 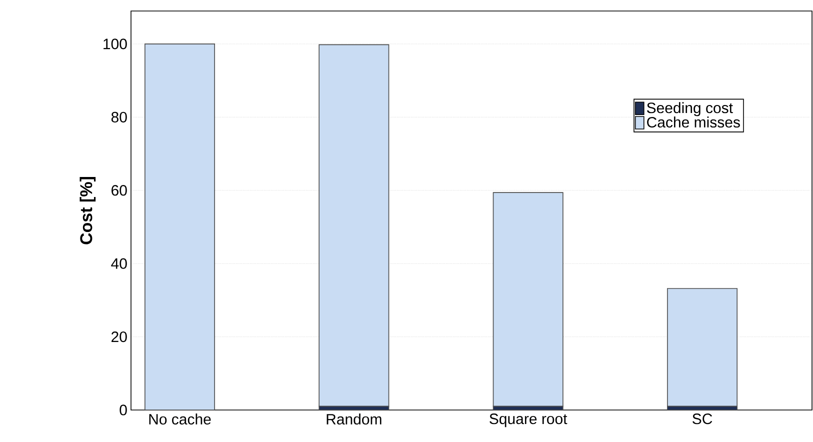 What do you see at coordinates (119, 263) in the screenshot?
I see `y-tick-label: 40` at bounding box center [119, 263].